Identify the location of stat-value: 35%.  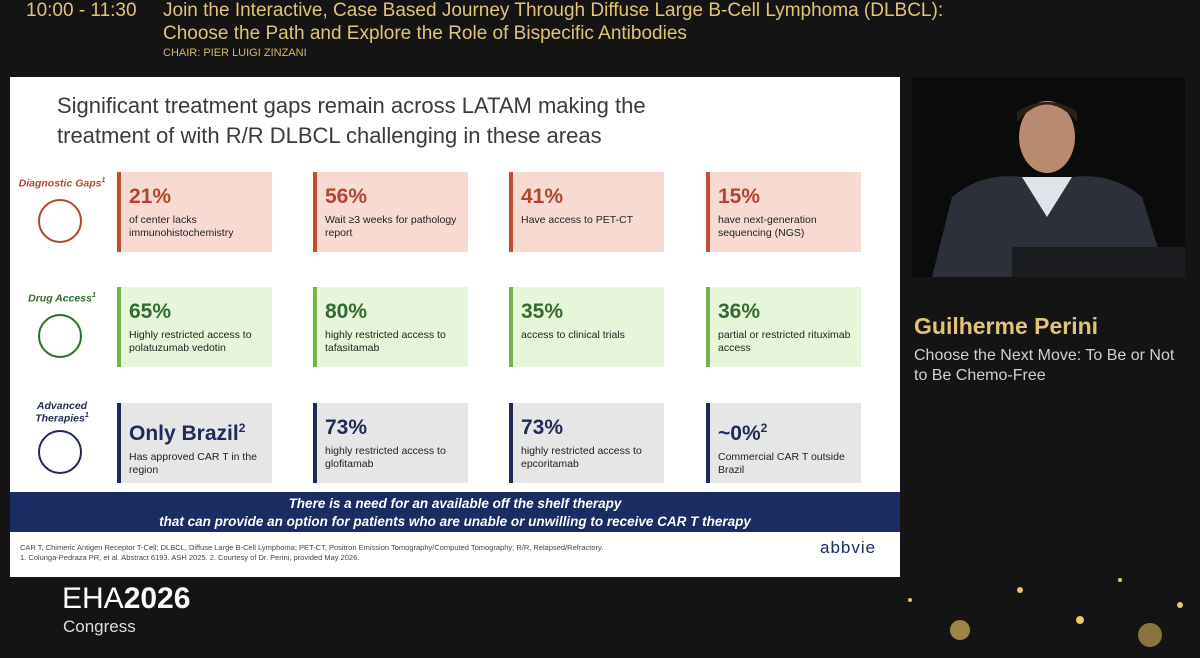
(588, 312).